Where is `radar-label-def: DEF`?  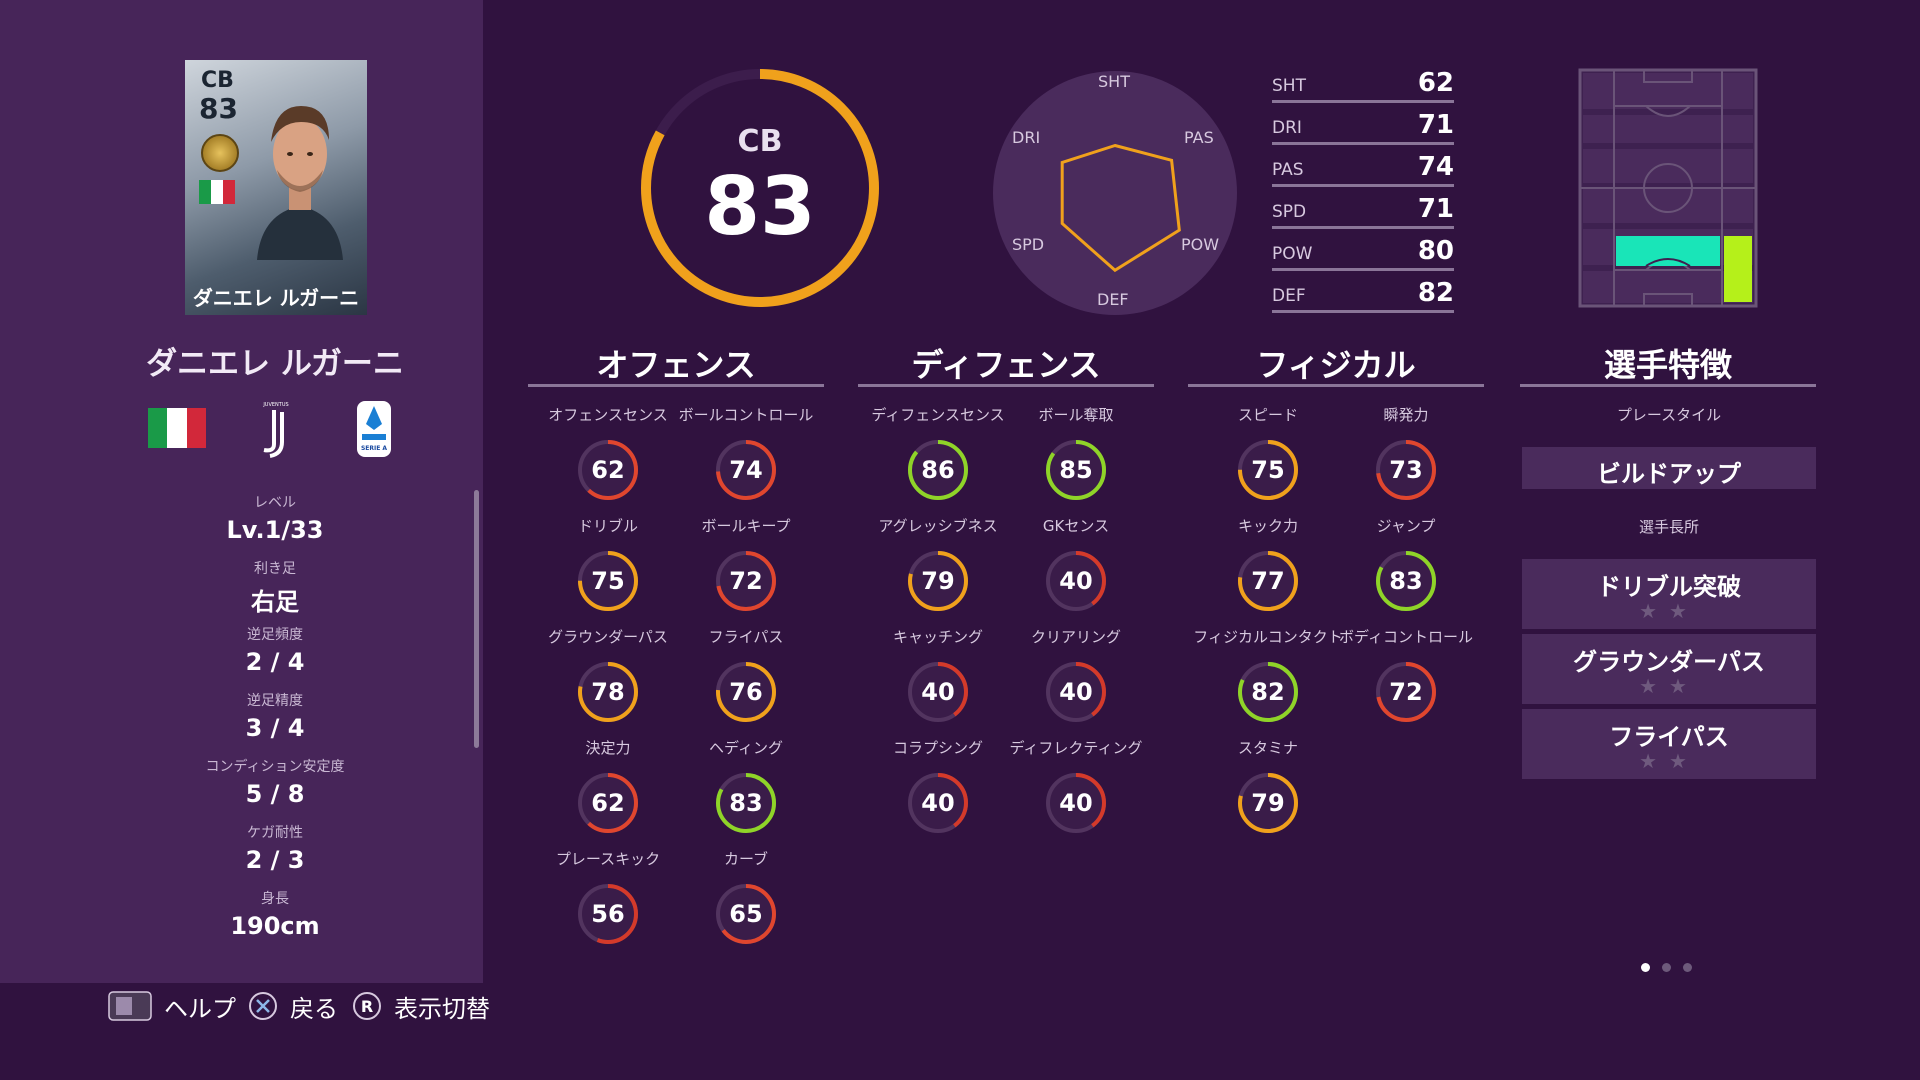
radar-label-def: DEF is located at coordinates (1113, 299).